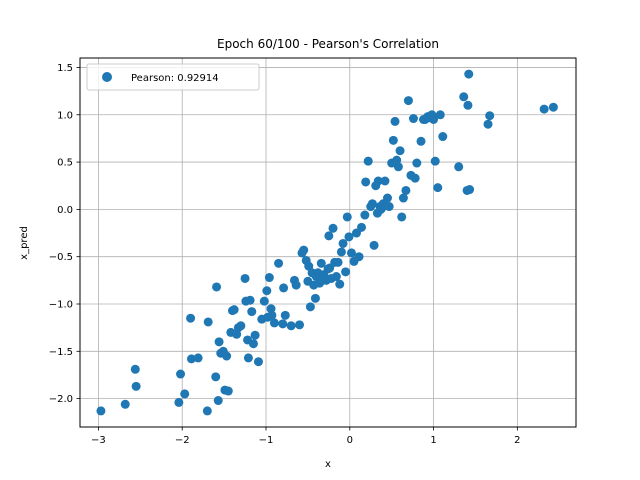  I want to click on legend-label: Pearson: 0.92914, so click(175, 78).